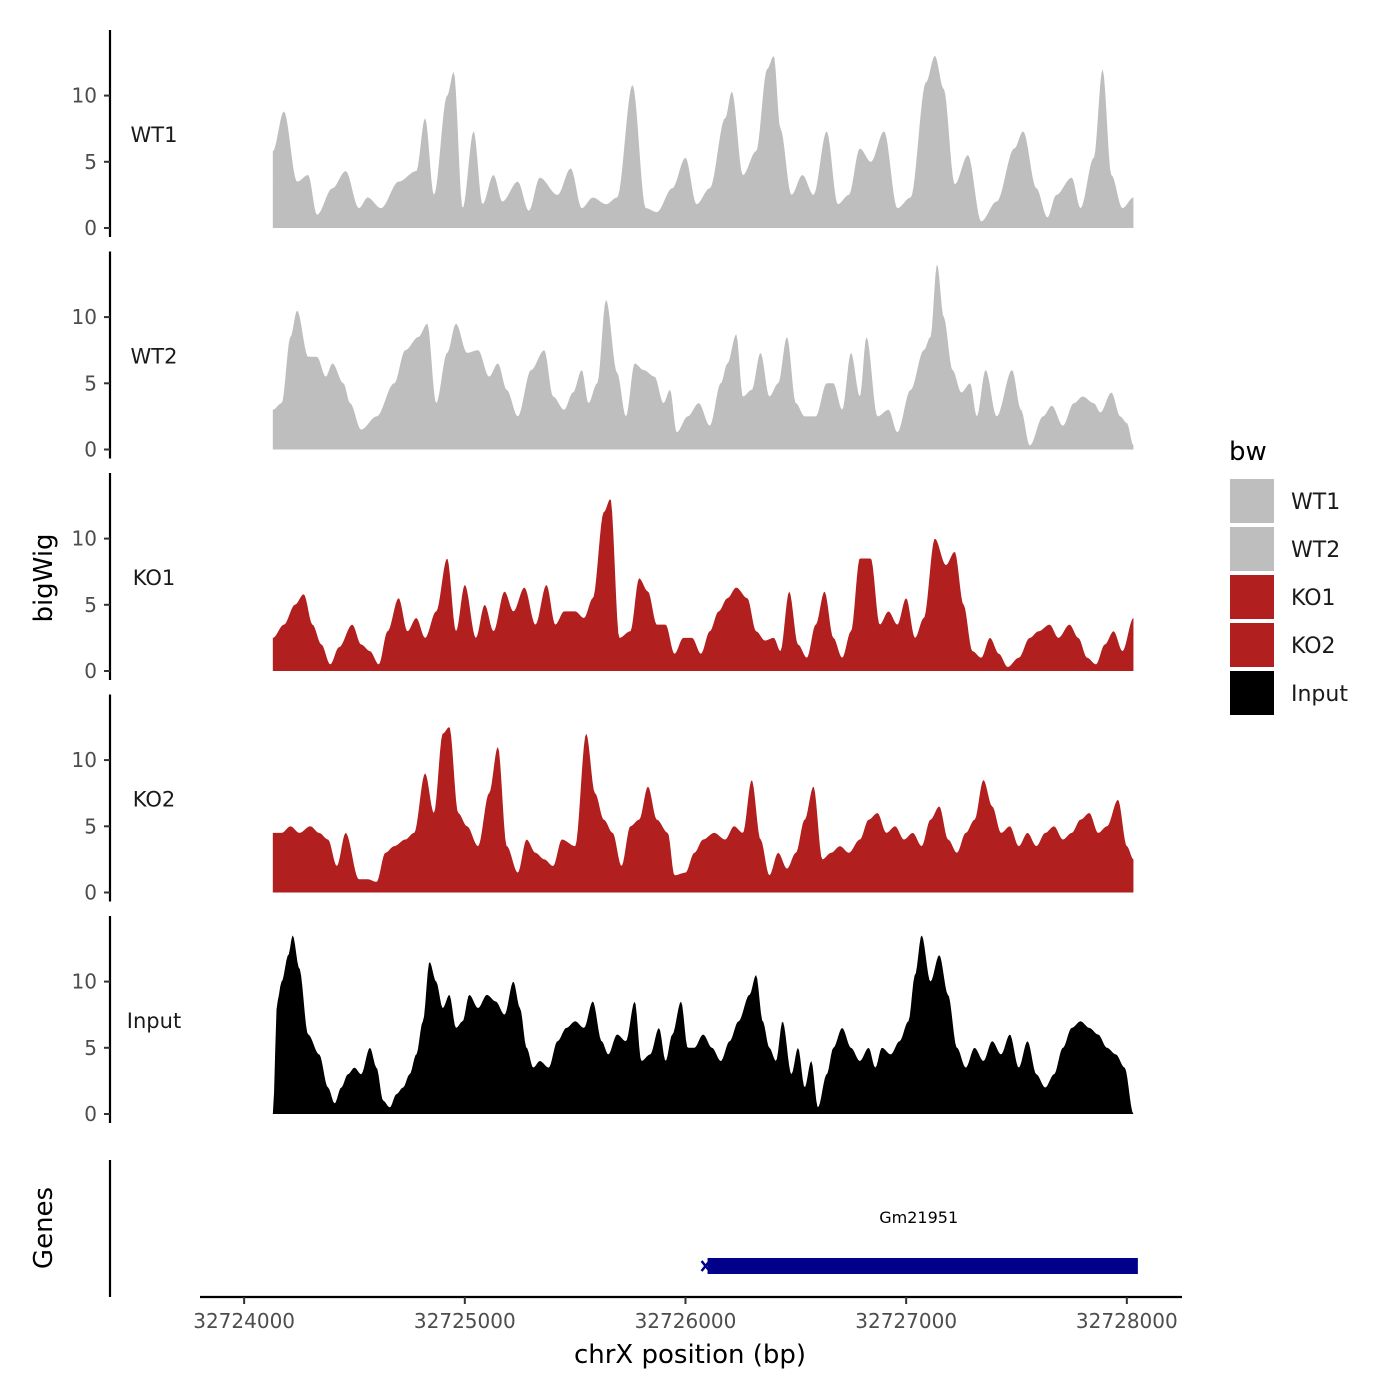 The width and height of the screenshot is (1400, 1400). Describe the element at coordinates (1252, 693) in the screenshot. I see `legend-swatch-input` at that location.